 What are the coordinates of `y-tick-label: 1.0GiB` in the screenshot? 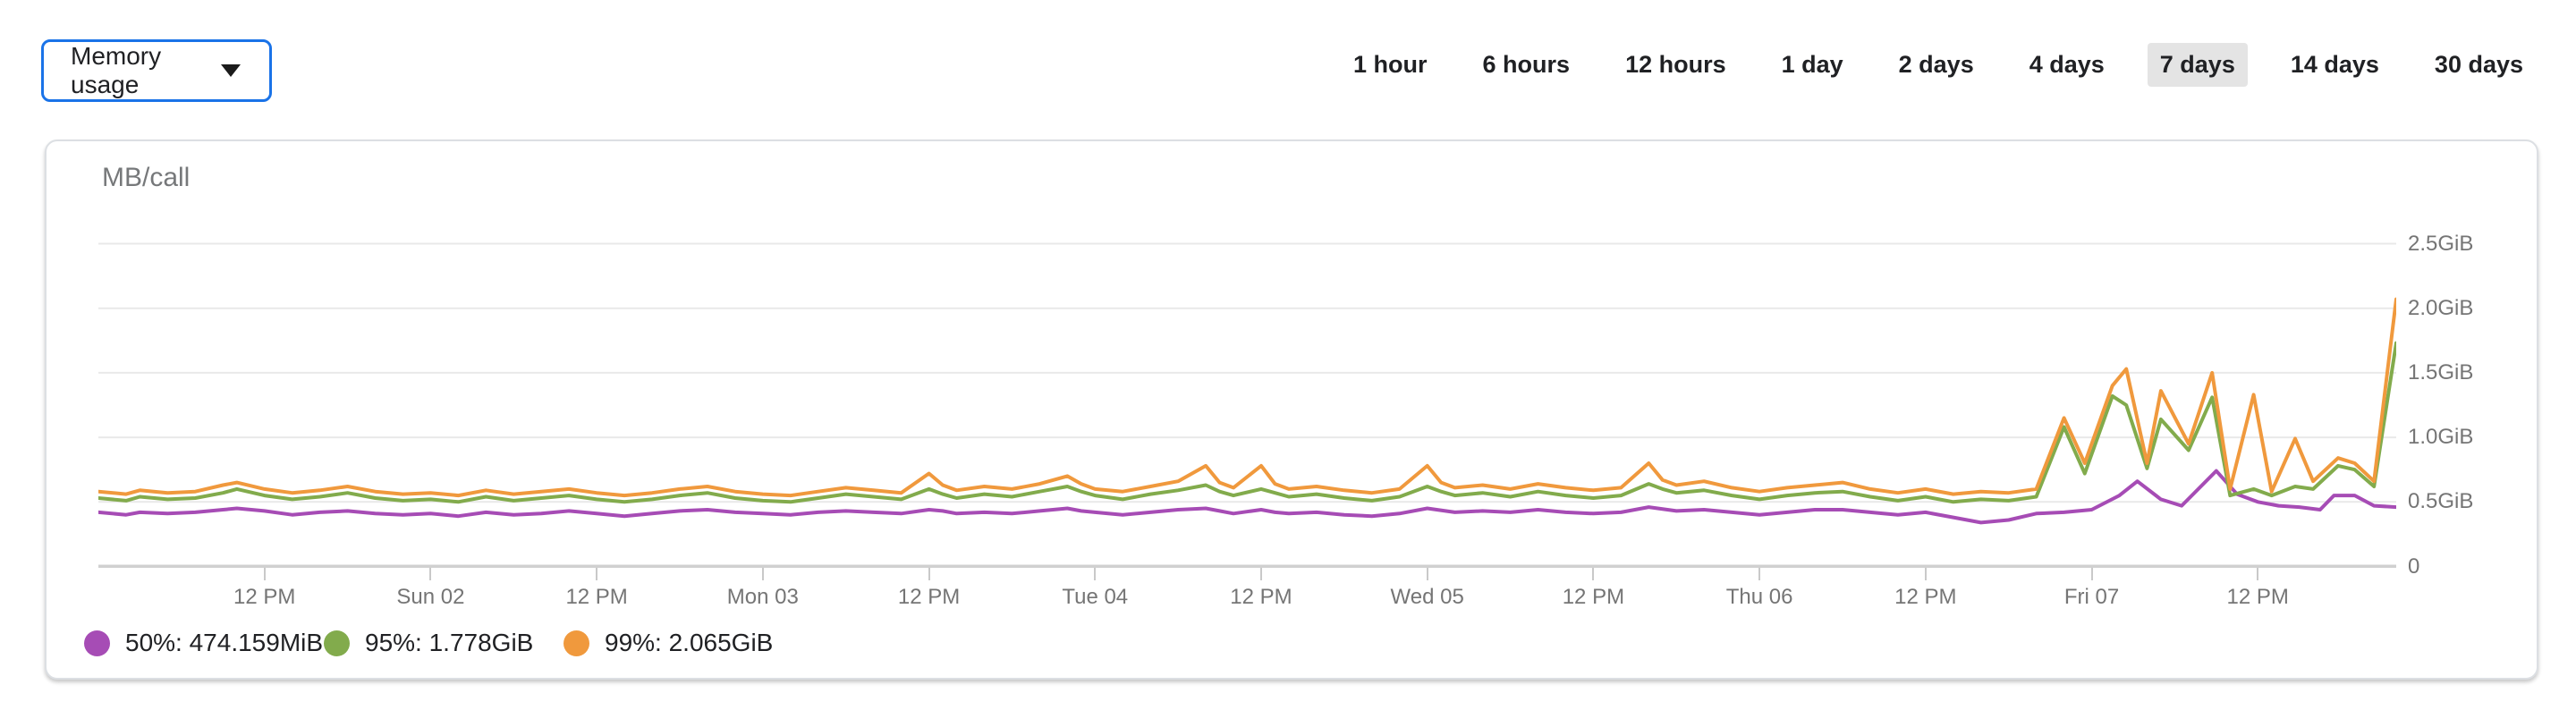 It's located at (2441, 438).